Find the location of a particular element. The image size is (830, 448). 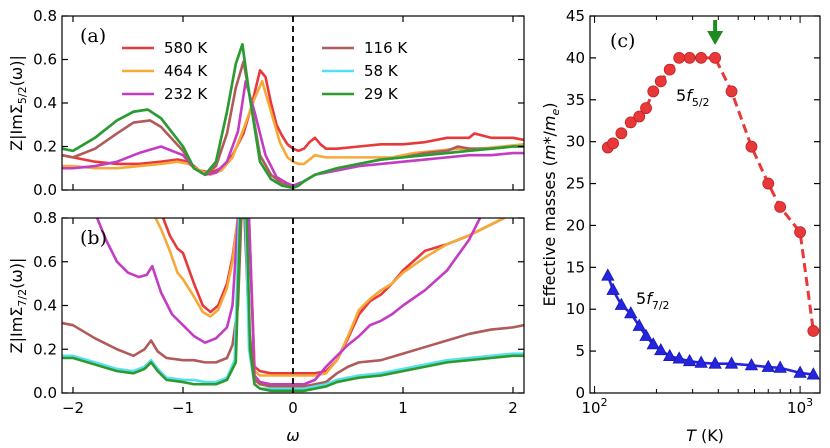

legend-label: 58 K is located at coordinates (381, 71).